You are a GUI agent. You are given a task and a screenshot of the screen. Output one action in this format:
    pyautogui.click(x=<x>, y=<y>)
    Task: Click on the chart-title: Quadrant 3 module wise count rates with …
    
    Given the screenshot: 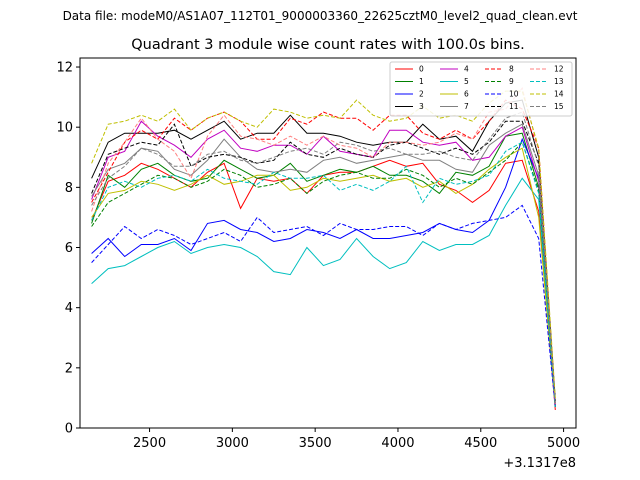 What is the action you would take?
    pyautogui.click(x=328, y=45)
    